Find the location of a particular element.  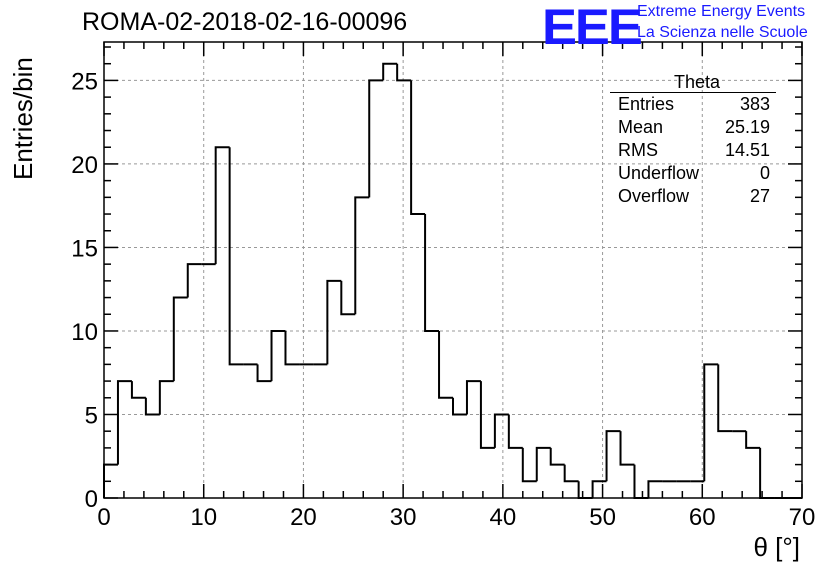

stats-value: 383 is located at coordinates (754, 104).